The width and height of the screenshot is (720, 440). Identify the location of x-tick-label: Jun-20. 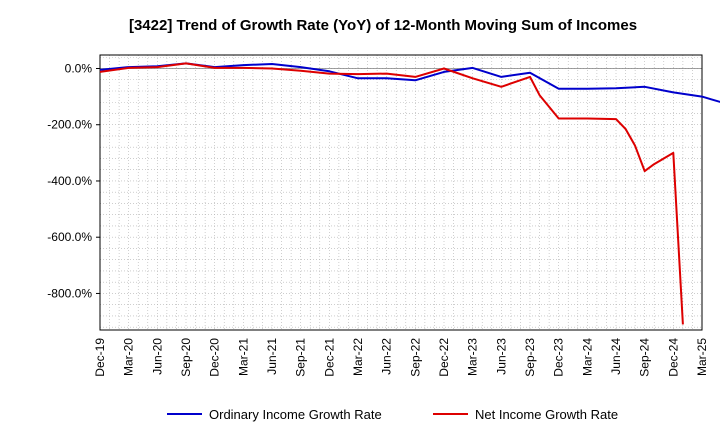
(157, 356).